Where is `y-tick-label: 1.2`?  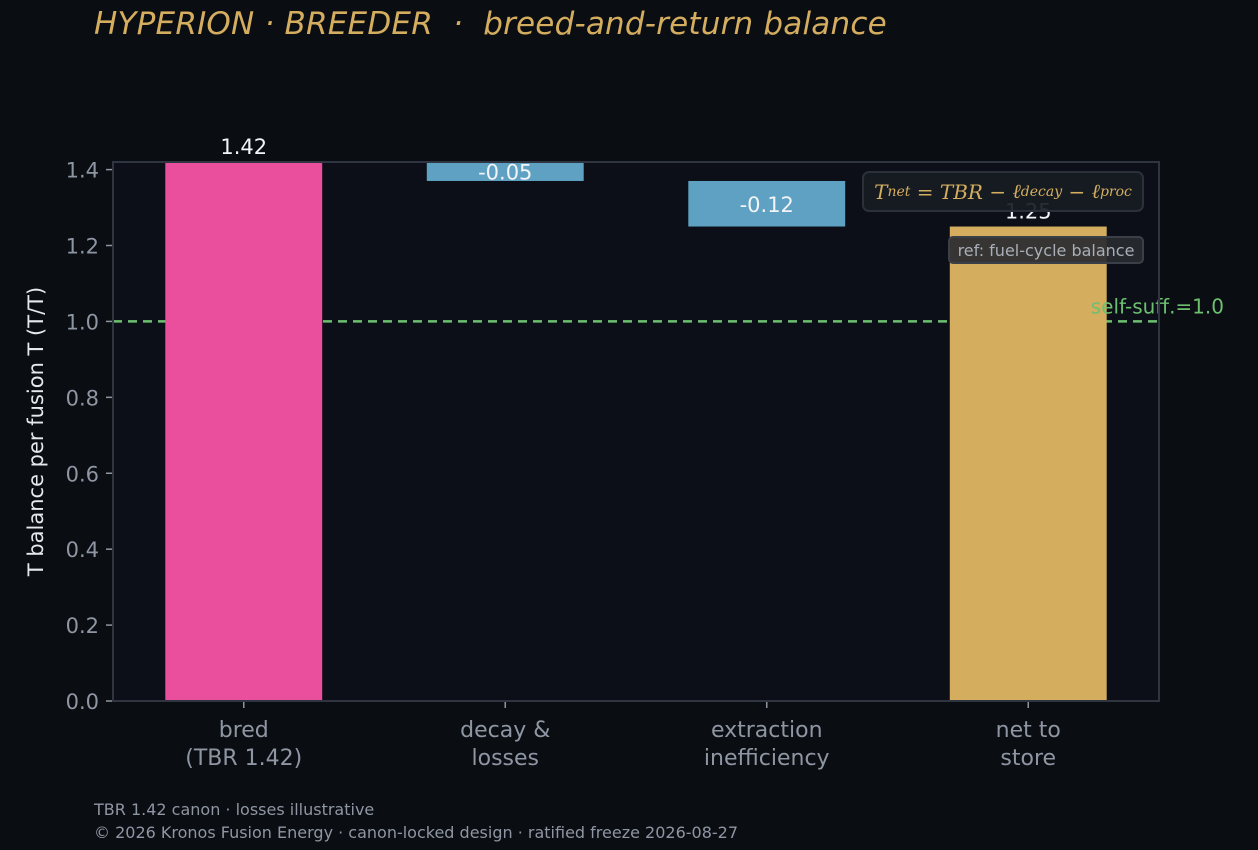
y-tick-label: 1.2 is located at coordinates (82, 247).